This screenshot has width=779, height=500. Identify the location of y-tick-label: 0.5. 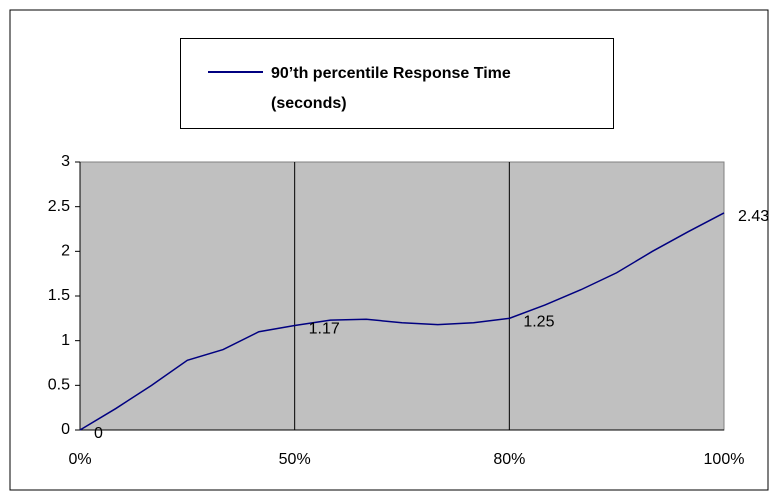
(59, 385).